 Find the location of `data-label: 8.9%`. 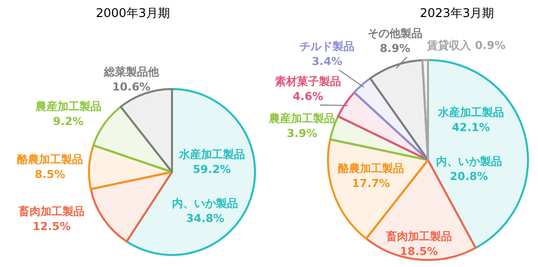

data-label: 8.9% is located at coordinates (395, 48).